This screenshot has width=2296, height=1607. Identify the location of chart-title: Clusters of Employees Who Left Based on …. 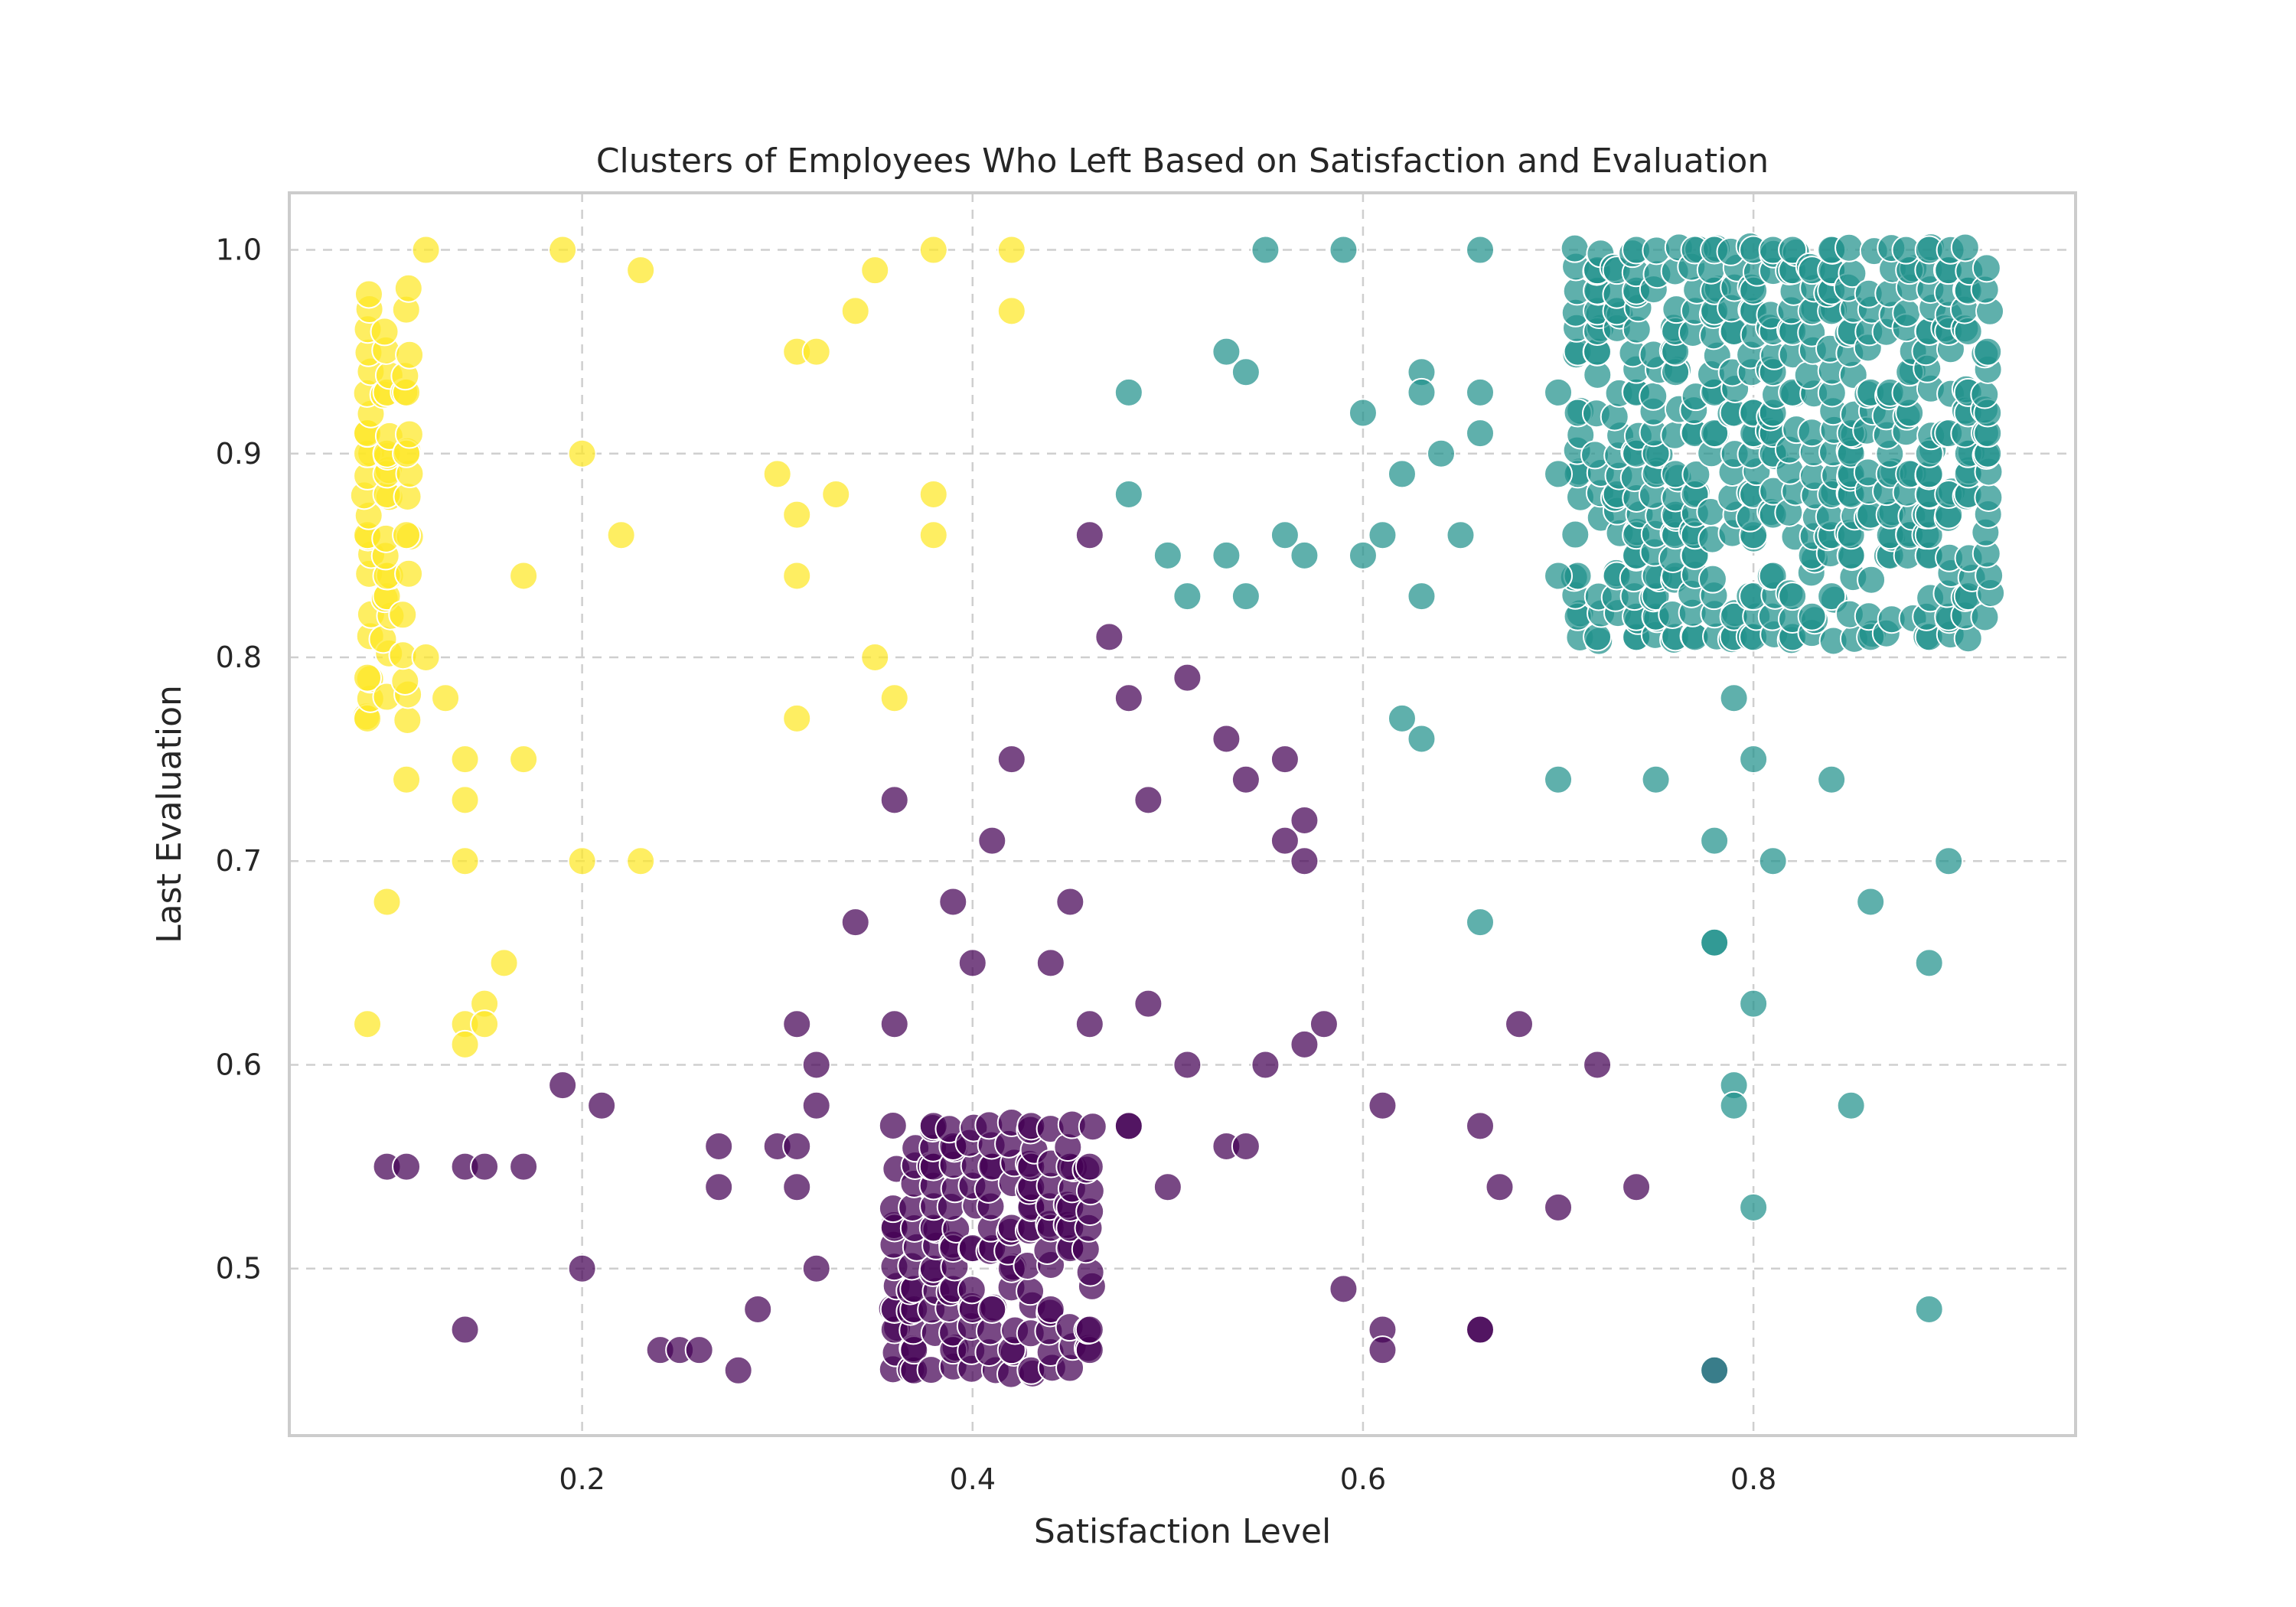
(1182, 161).